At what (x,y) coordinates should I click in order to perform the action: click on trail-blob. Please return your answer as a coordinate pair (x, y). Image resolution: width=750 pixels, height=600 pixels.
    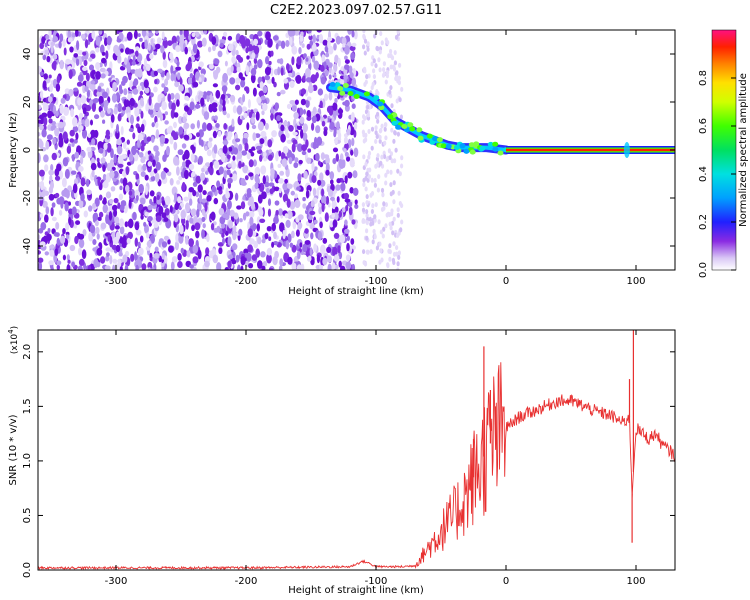
    Looking at the image, I should click on (466, 151).